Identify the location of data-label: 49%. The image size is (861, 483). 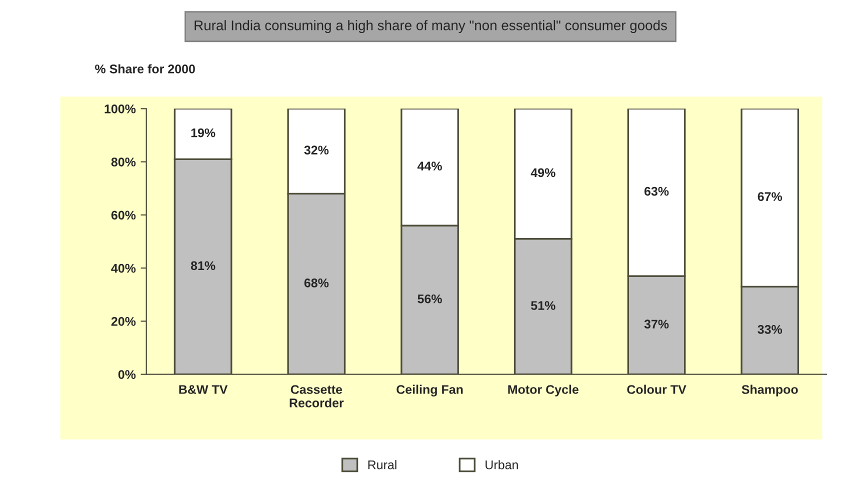
(543, 173).